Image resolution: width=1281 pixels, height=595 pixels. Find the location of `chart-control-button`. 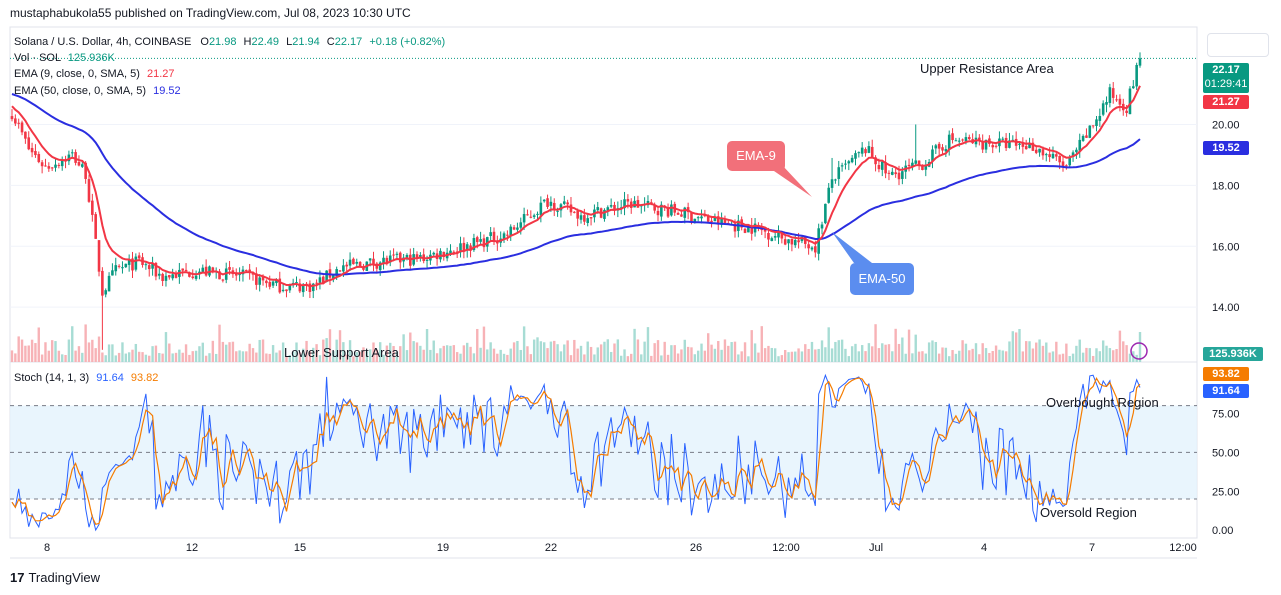

chart-control-button is located at coordinates (1238, 45).